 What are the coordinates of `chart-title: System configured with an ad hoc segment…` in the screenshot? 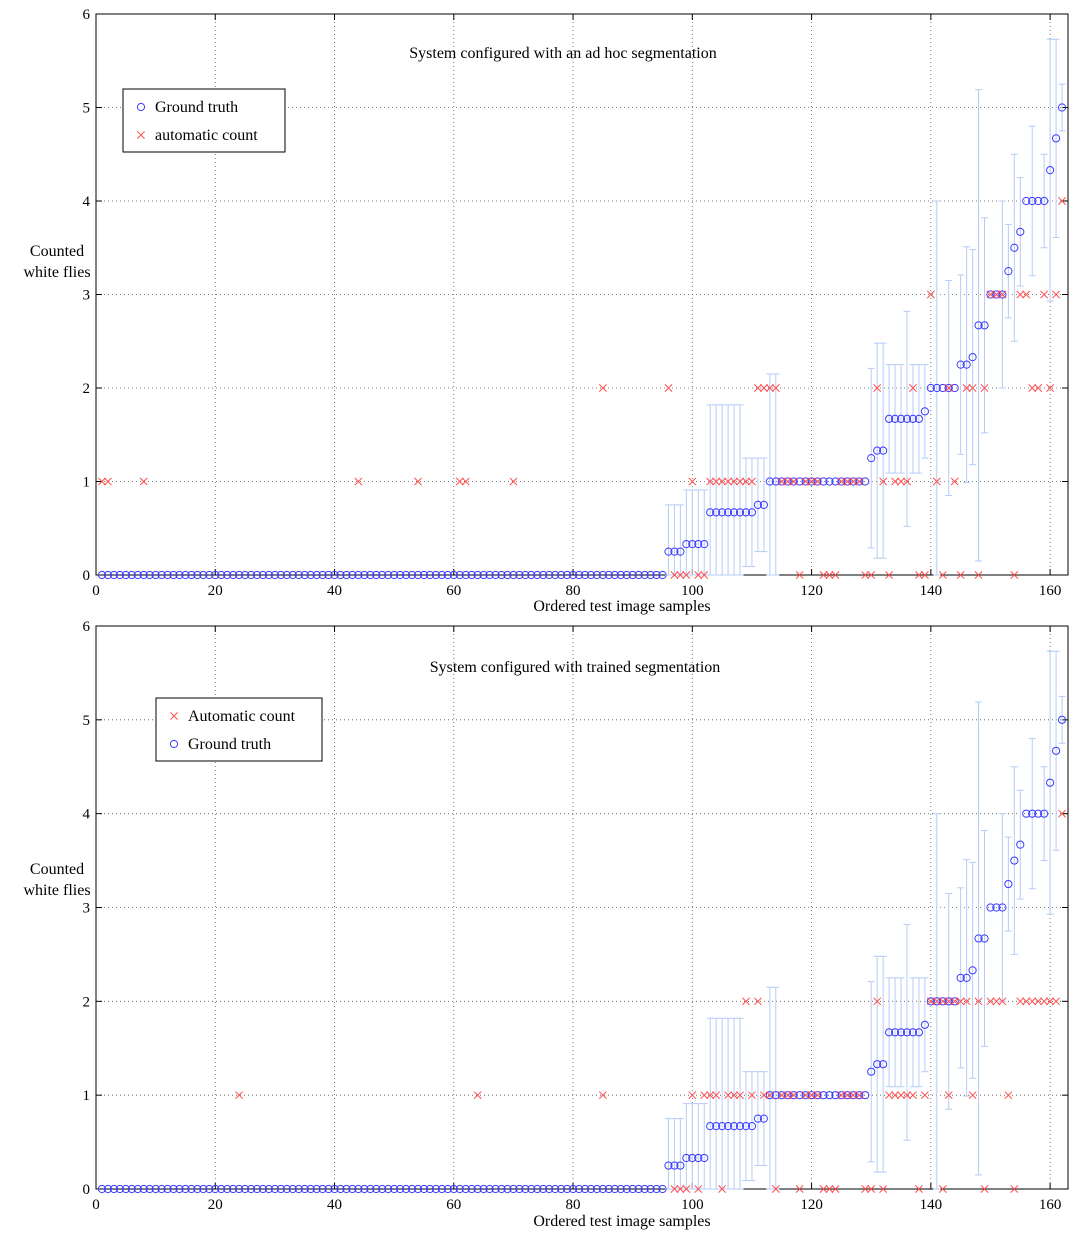 It's located at (562, 53).